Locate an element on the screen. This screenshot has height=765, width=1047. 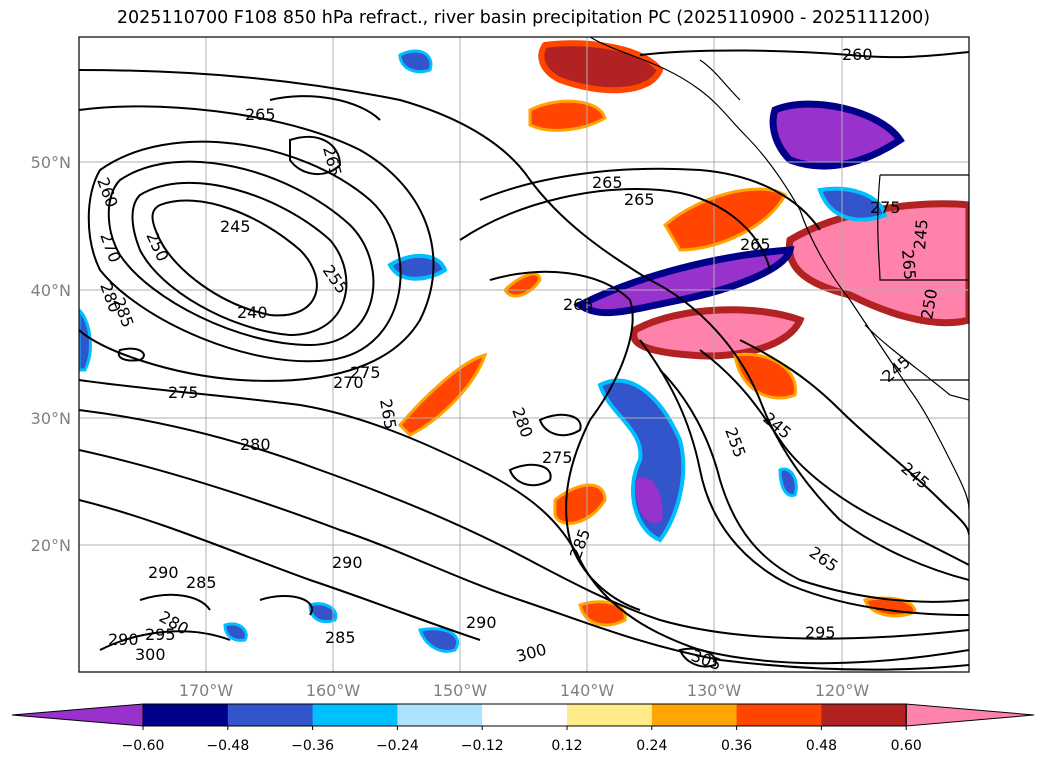
lat-label: 40°N is located at coordinates (51, 290).